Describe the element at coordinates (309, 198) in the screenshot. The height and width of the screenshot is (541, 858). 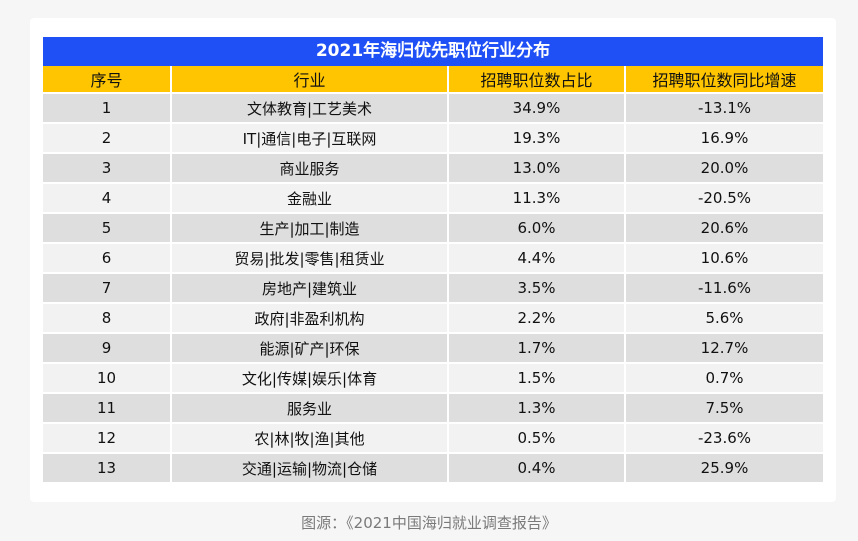
I see `cell-industry: 金融业` at that location.